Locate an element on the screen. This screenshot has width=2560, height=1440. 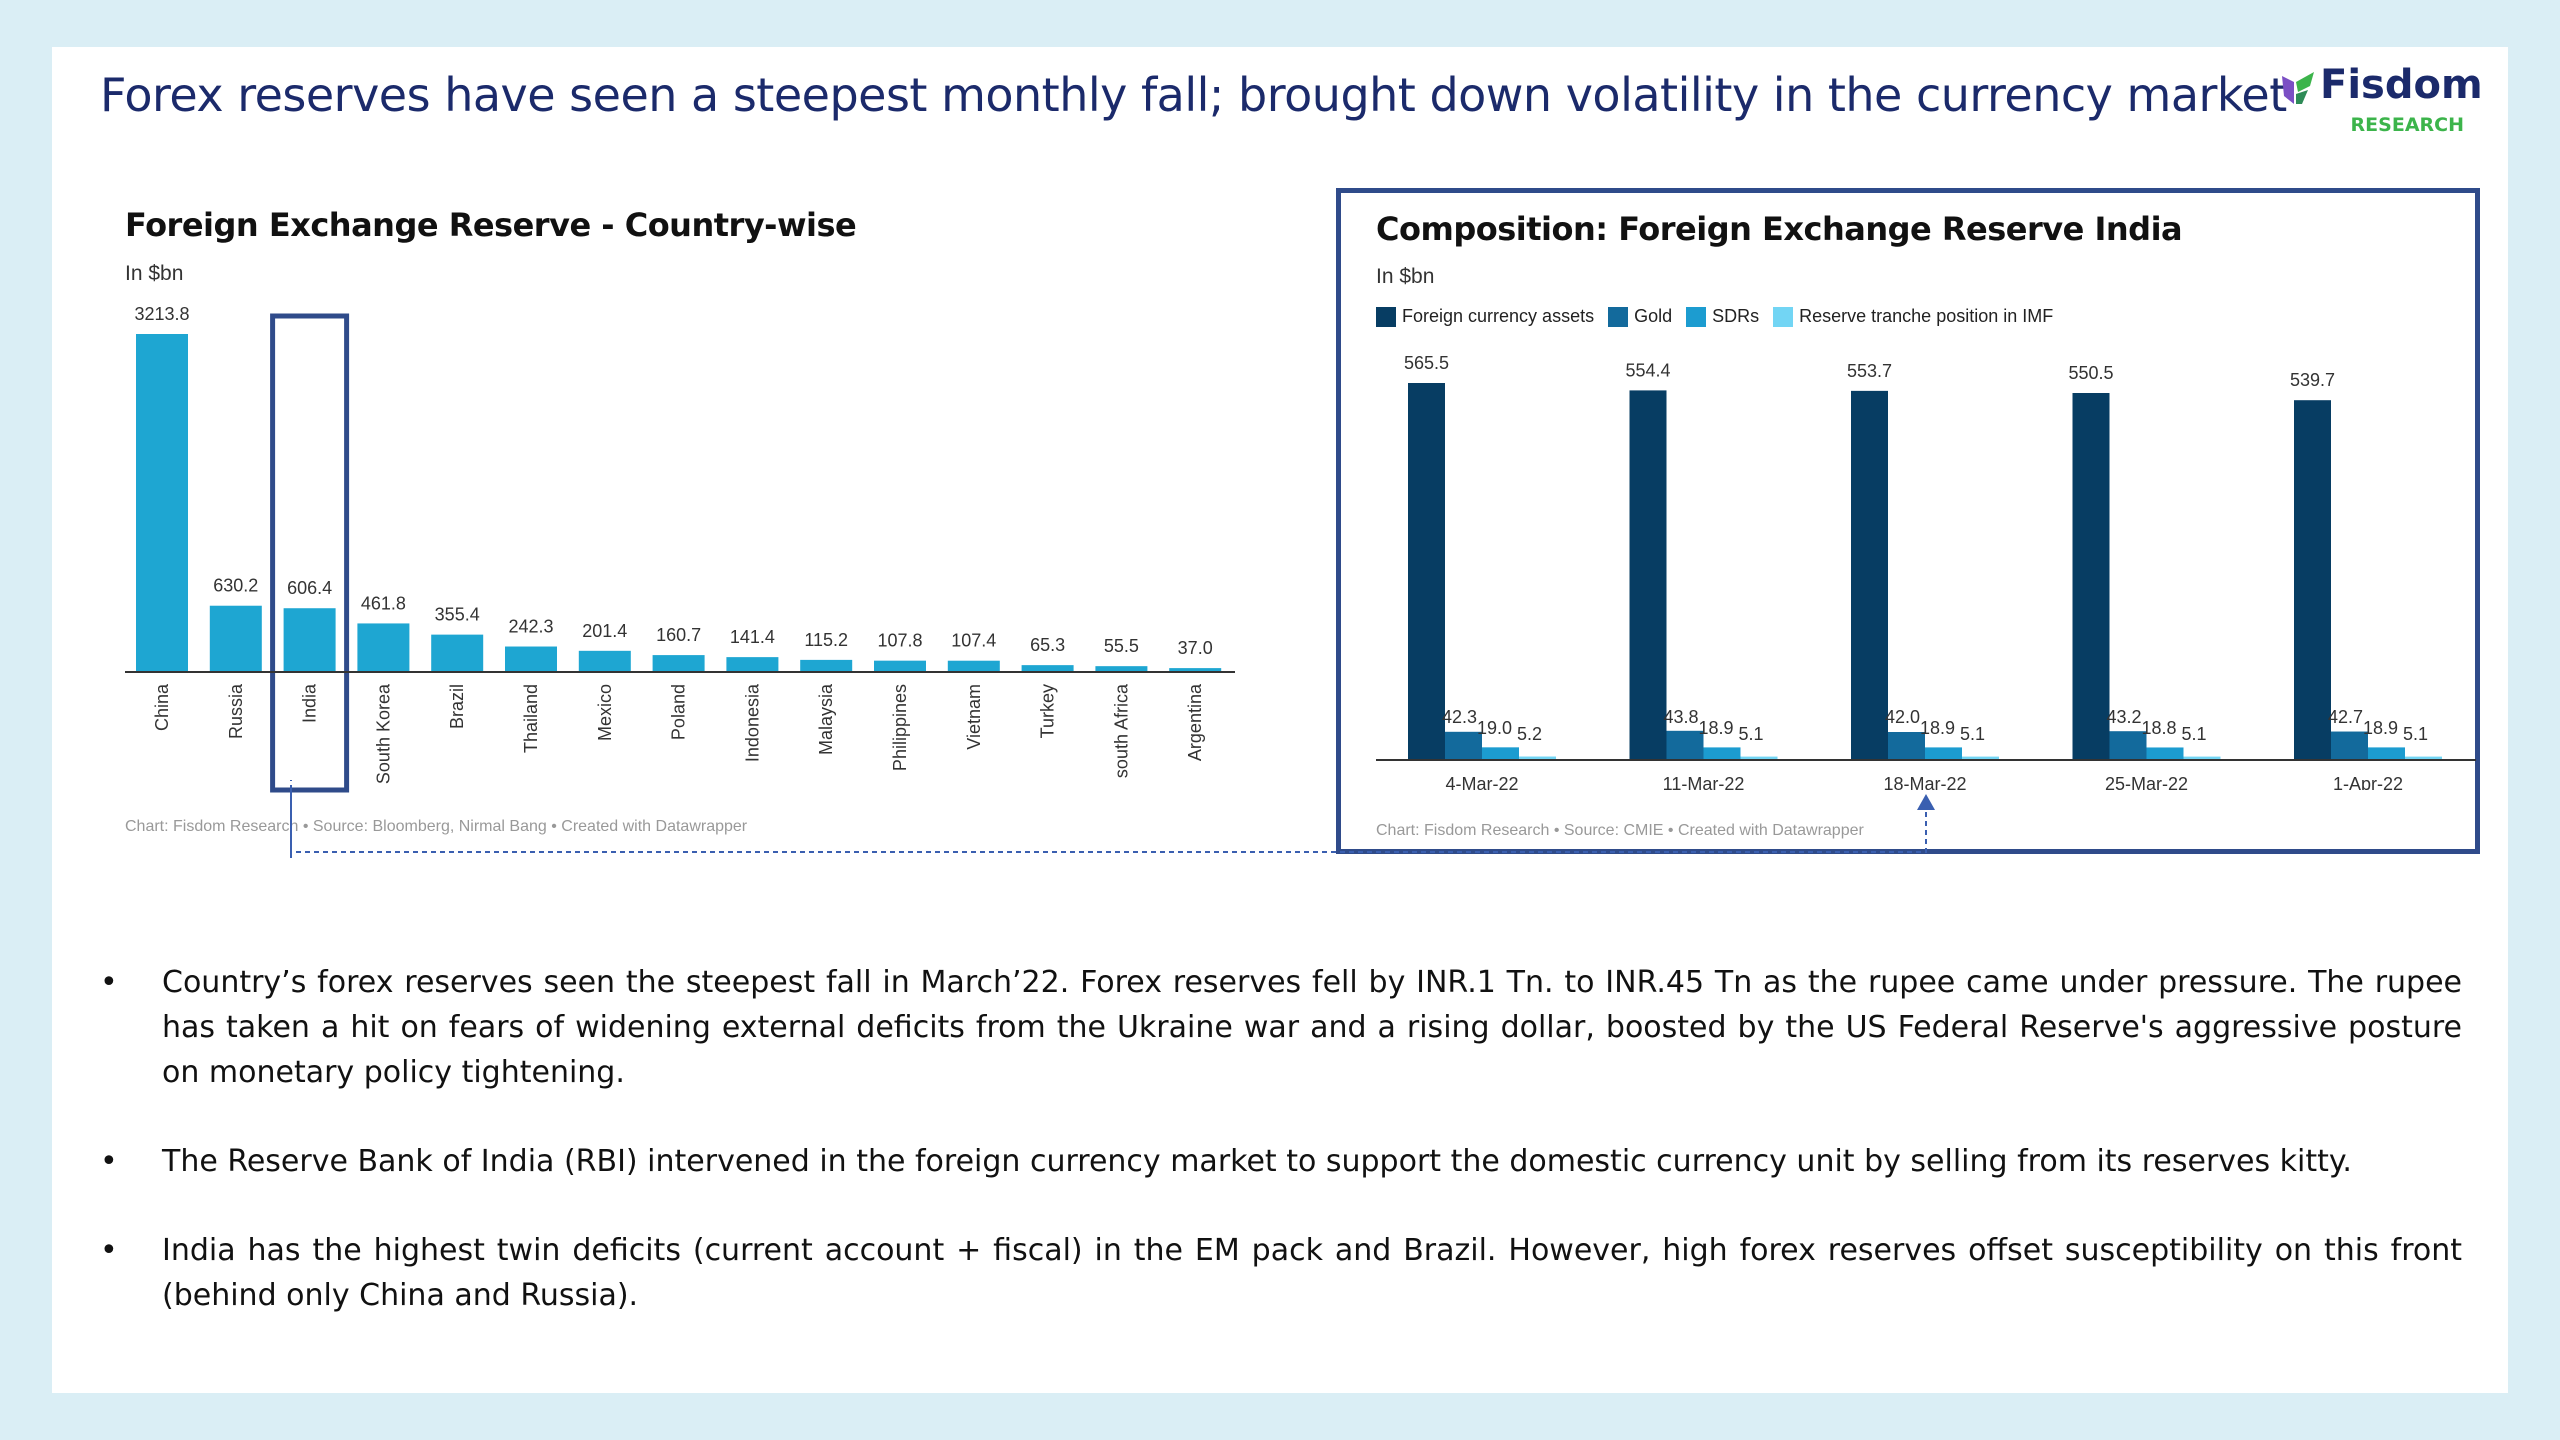
composition-chart-subtitle: In $bn is located at coordinates (1405, 276).